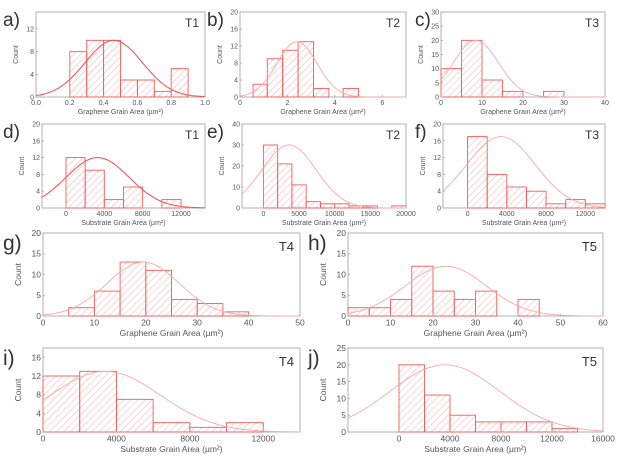  What do you see at coordinates (439, 166) in the screenshot?
I see `y-ticks: 0 4 8 12 16 20` at bounding box center [439, 166].